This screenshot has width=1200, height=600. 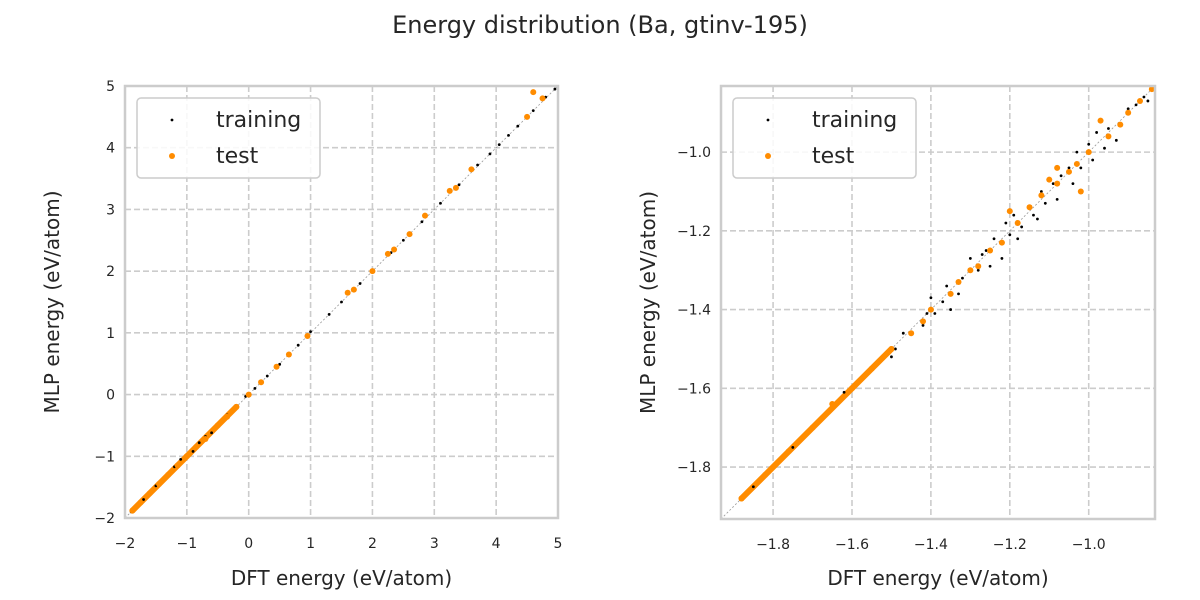 I want to click on y-tick-label: −1.4, so click(x=694, y=311).